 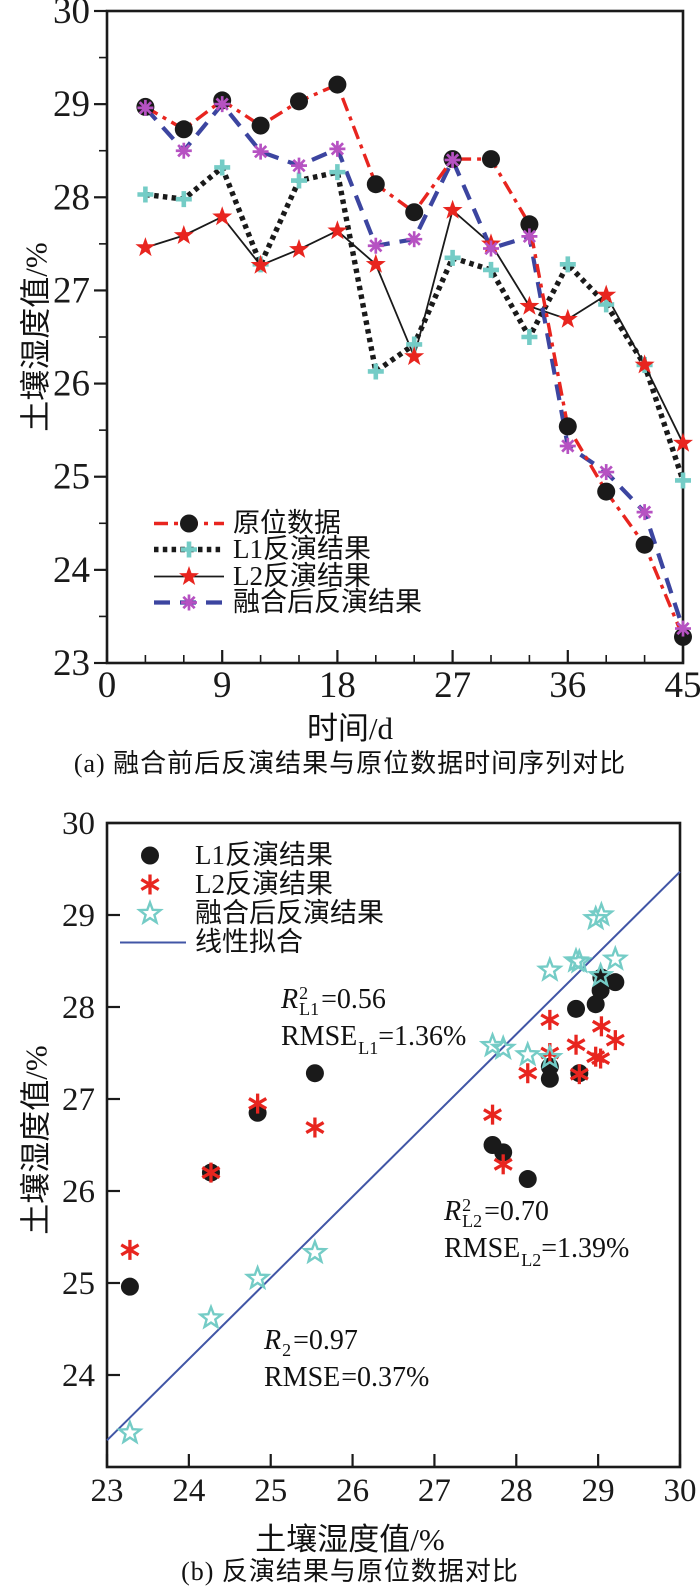 I want to click on legend-item-l1-scatter: L1反演结果, so click(x=251, y=855).